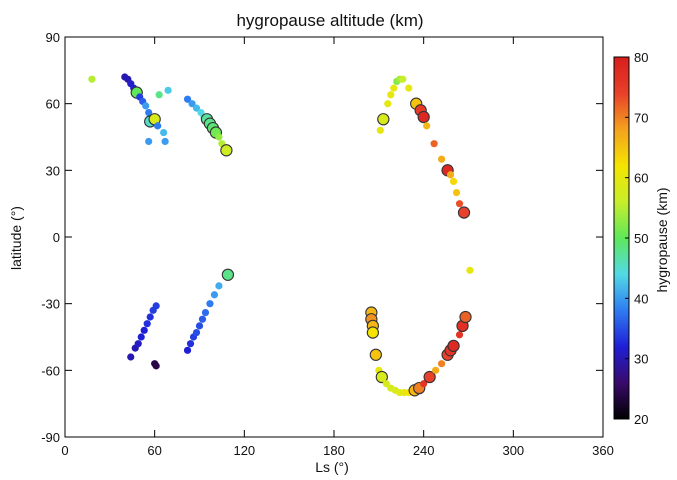 The width and height of the screenshot is (677, 480). Describe the element at coordinates (244, 450) in the screenshot. I see `x-tick-label: 120` at that location.